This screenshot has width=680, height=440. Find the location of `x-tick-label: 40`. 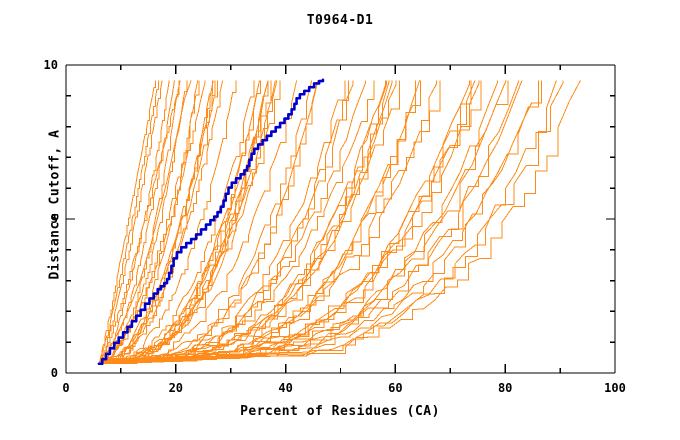

x-tick-label: 40 is located at coordinates (285, 388).